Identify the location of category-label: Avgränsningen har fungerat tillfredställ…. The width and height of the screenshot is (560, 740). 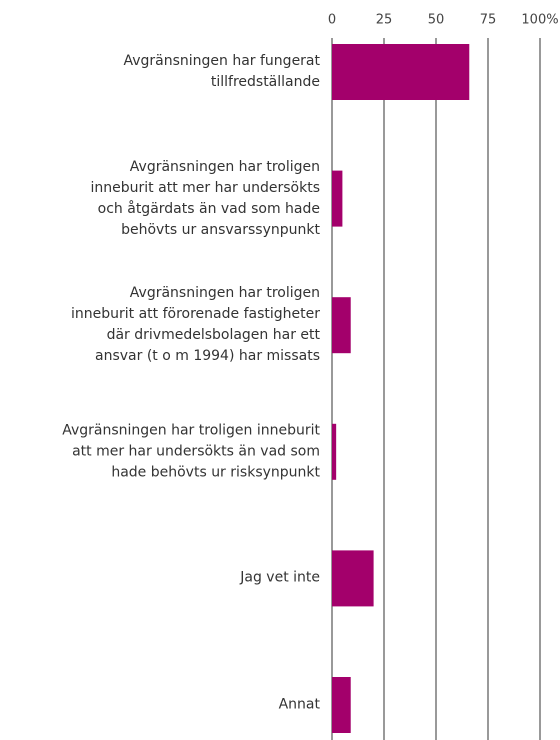
(221, 71).